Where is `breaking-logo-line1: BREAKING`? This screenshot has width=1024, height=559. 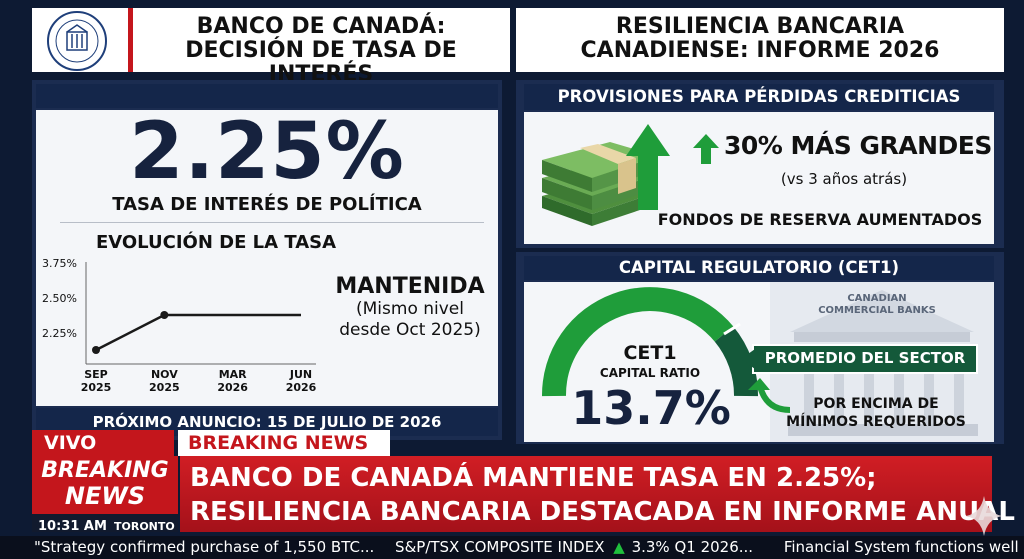 breaking-logo-line1: BREAKING is located at coordinates (105, 470).